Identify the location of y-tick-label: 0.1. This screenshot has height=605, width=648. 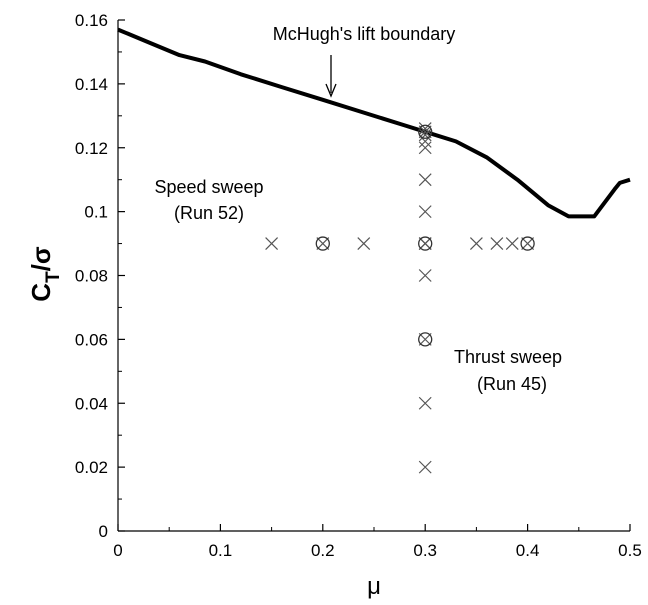
(96, 212).